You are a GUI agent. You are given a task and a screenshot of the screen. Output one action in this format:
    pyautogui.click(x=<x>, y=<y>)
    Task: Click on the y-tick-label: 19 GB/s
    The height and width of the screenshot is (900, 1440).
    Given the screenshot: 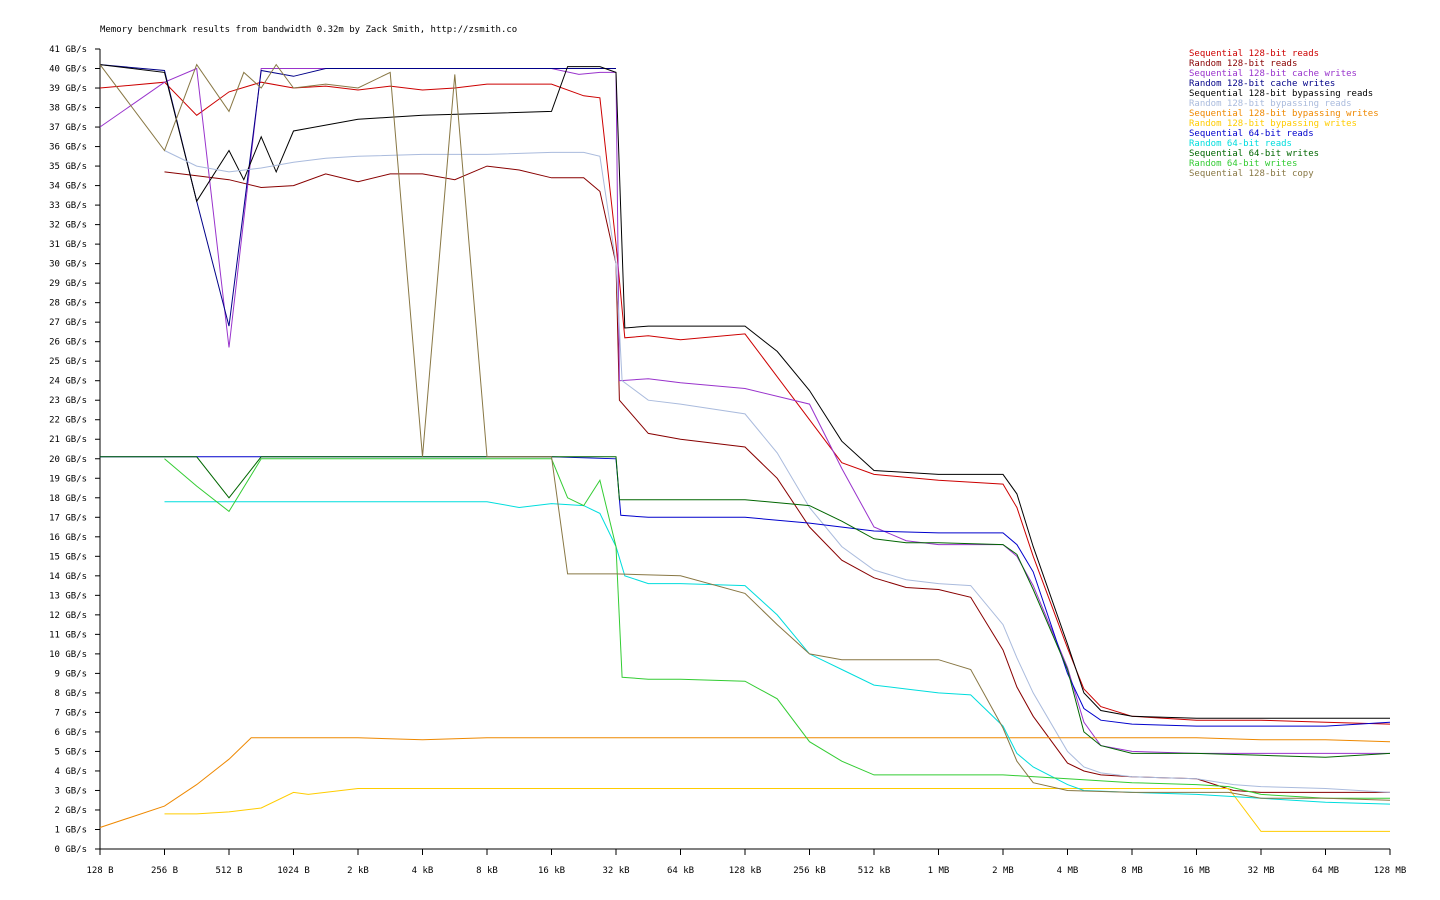 What is the action you would take?
    pyautogui.click(x=68, y=479)
    